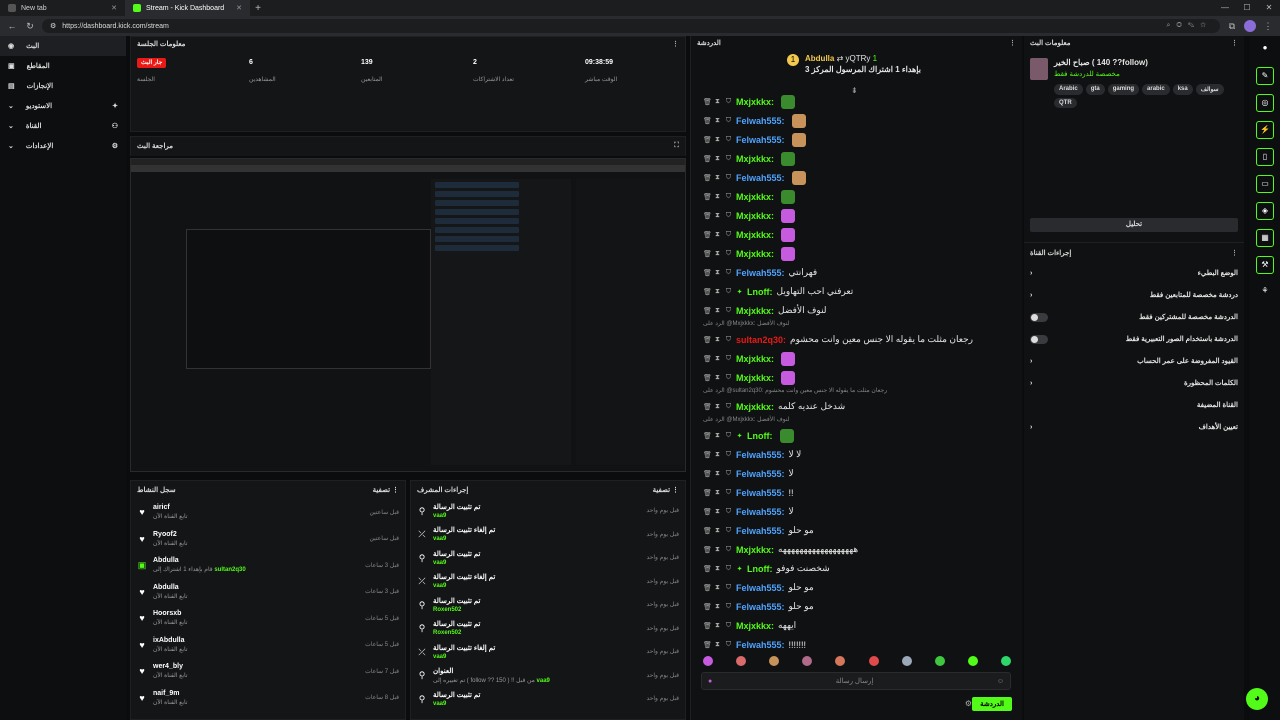 Image resolution: width=1280 pixels, height=720 pixels. I want to click on mod-action-by: Roxen502, so click(447, 609).